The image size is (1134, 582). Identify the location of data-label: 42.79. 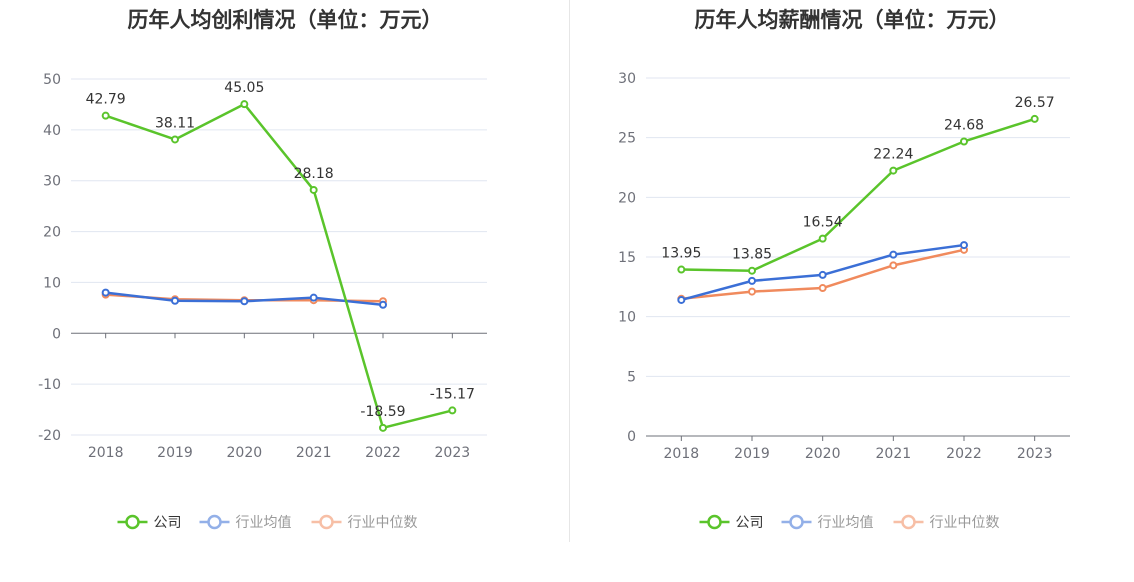
(106, 100).